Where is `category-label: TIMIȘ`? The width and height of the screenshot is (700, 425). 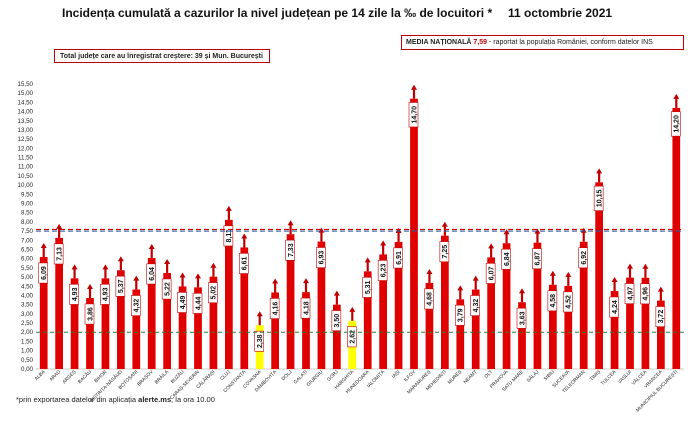 category-label: TIMIȘ is located at coordinates (595, 375).